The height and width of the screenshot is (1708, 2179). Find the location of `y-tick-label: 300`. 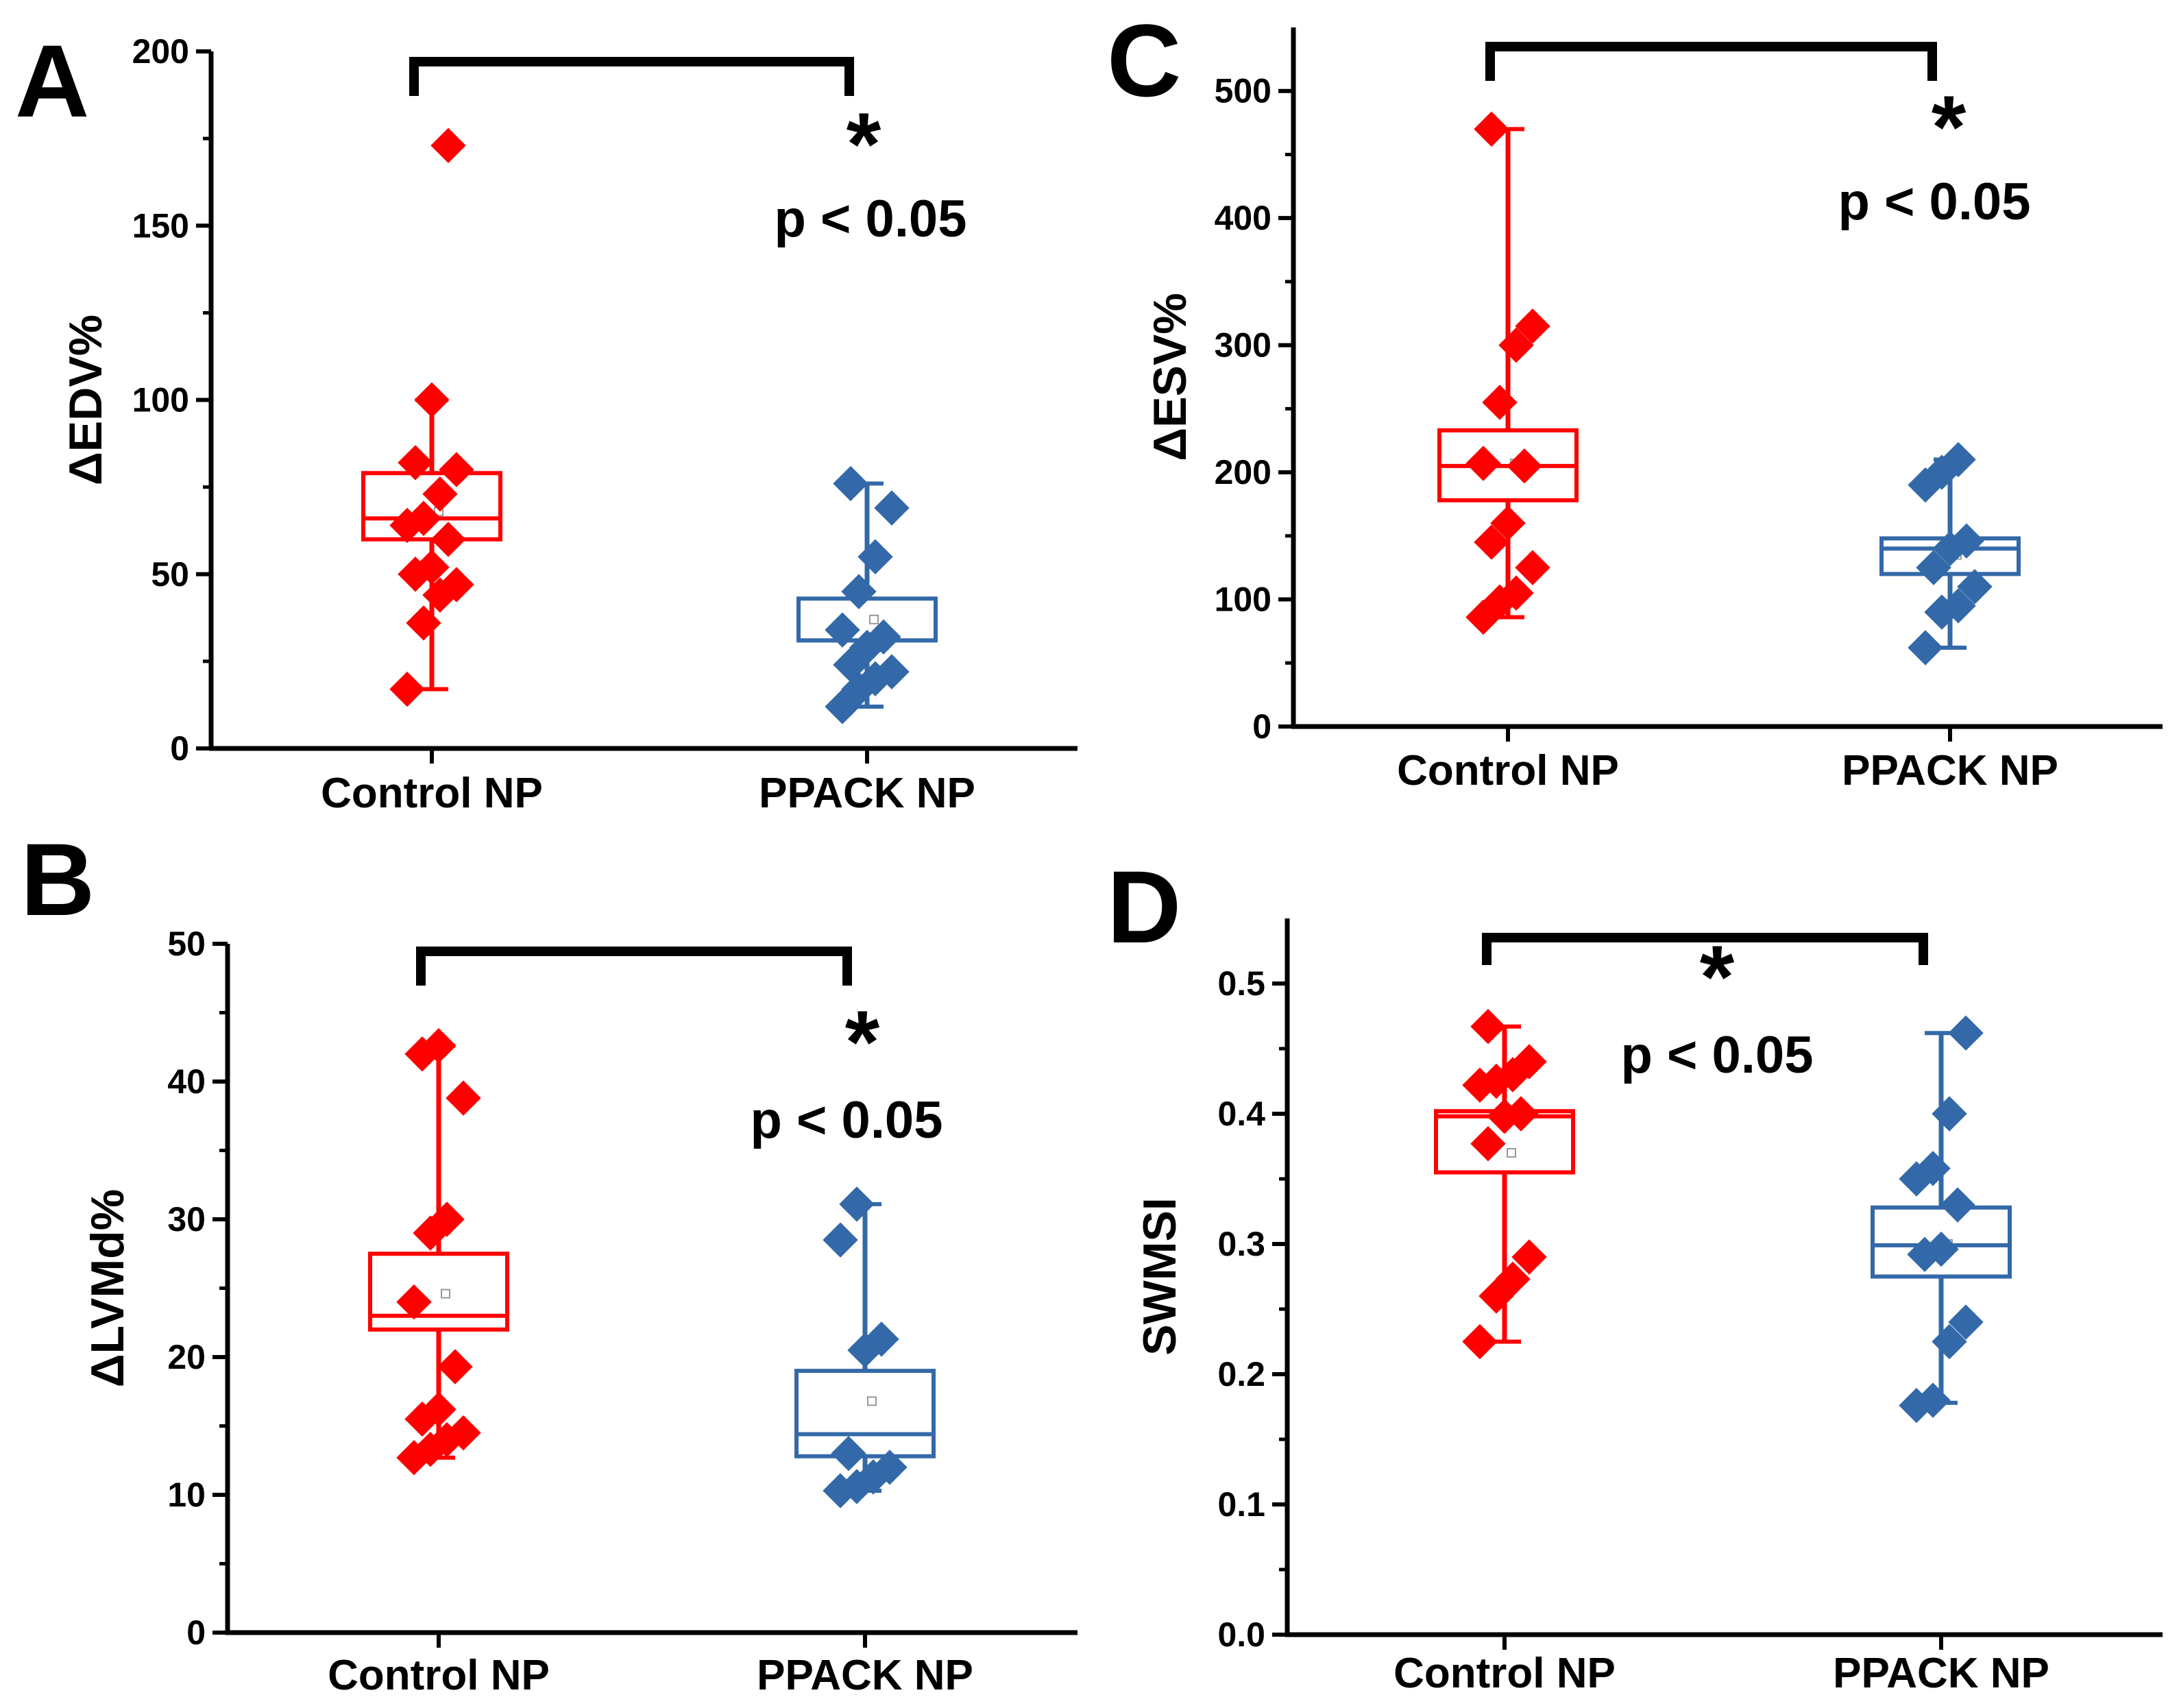

y-tick-label: 300 is located at coordinates (1243, 345).